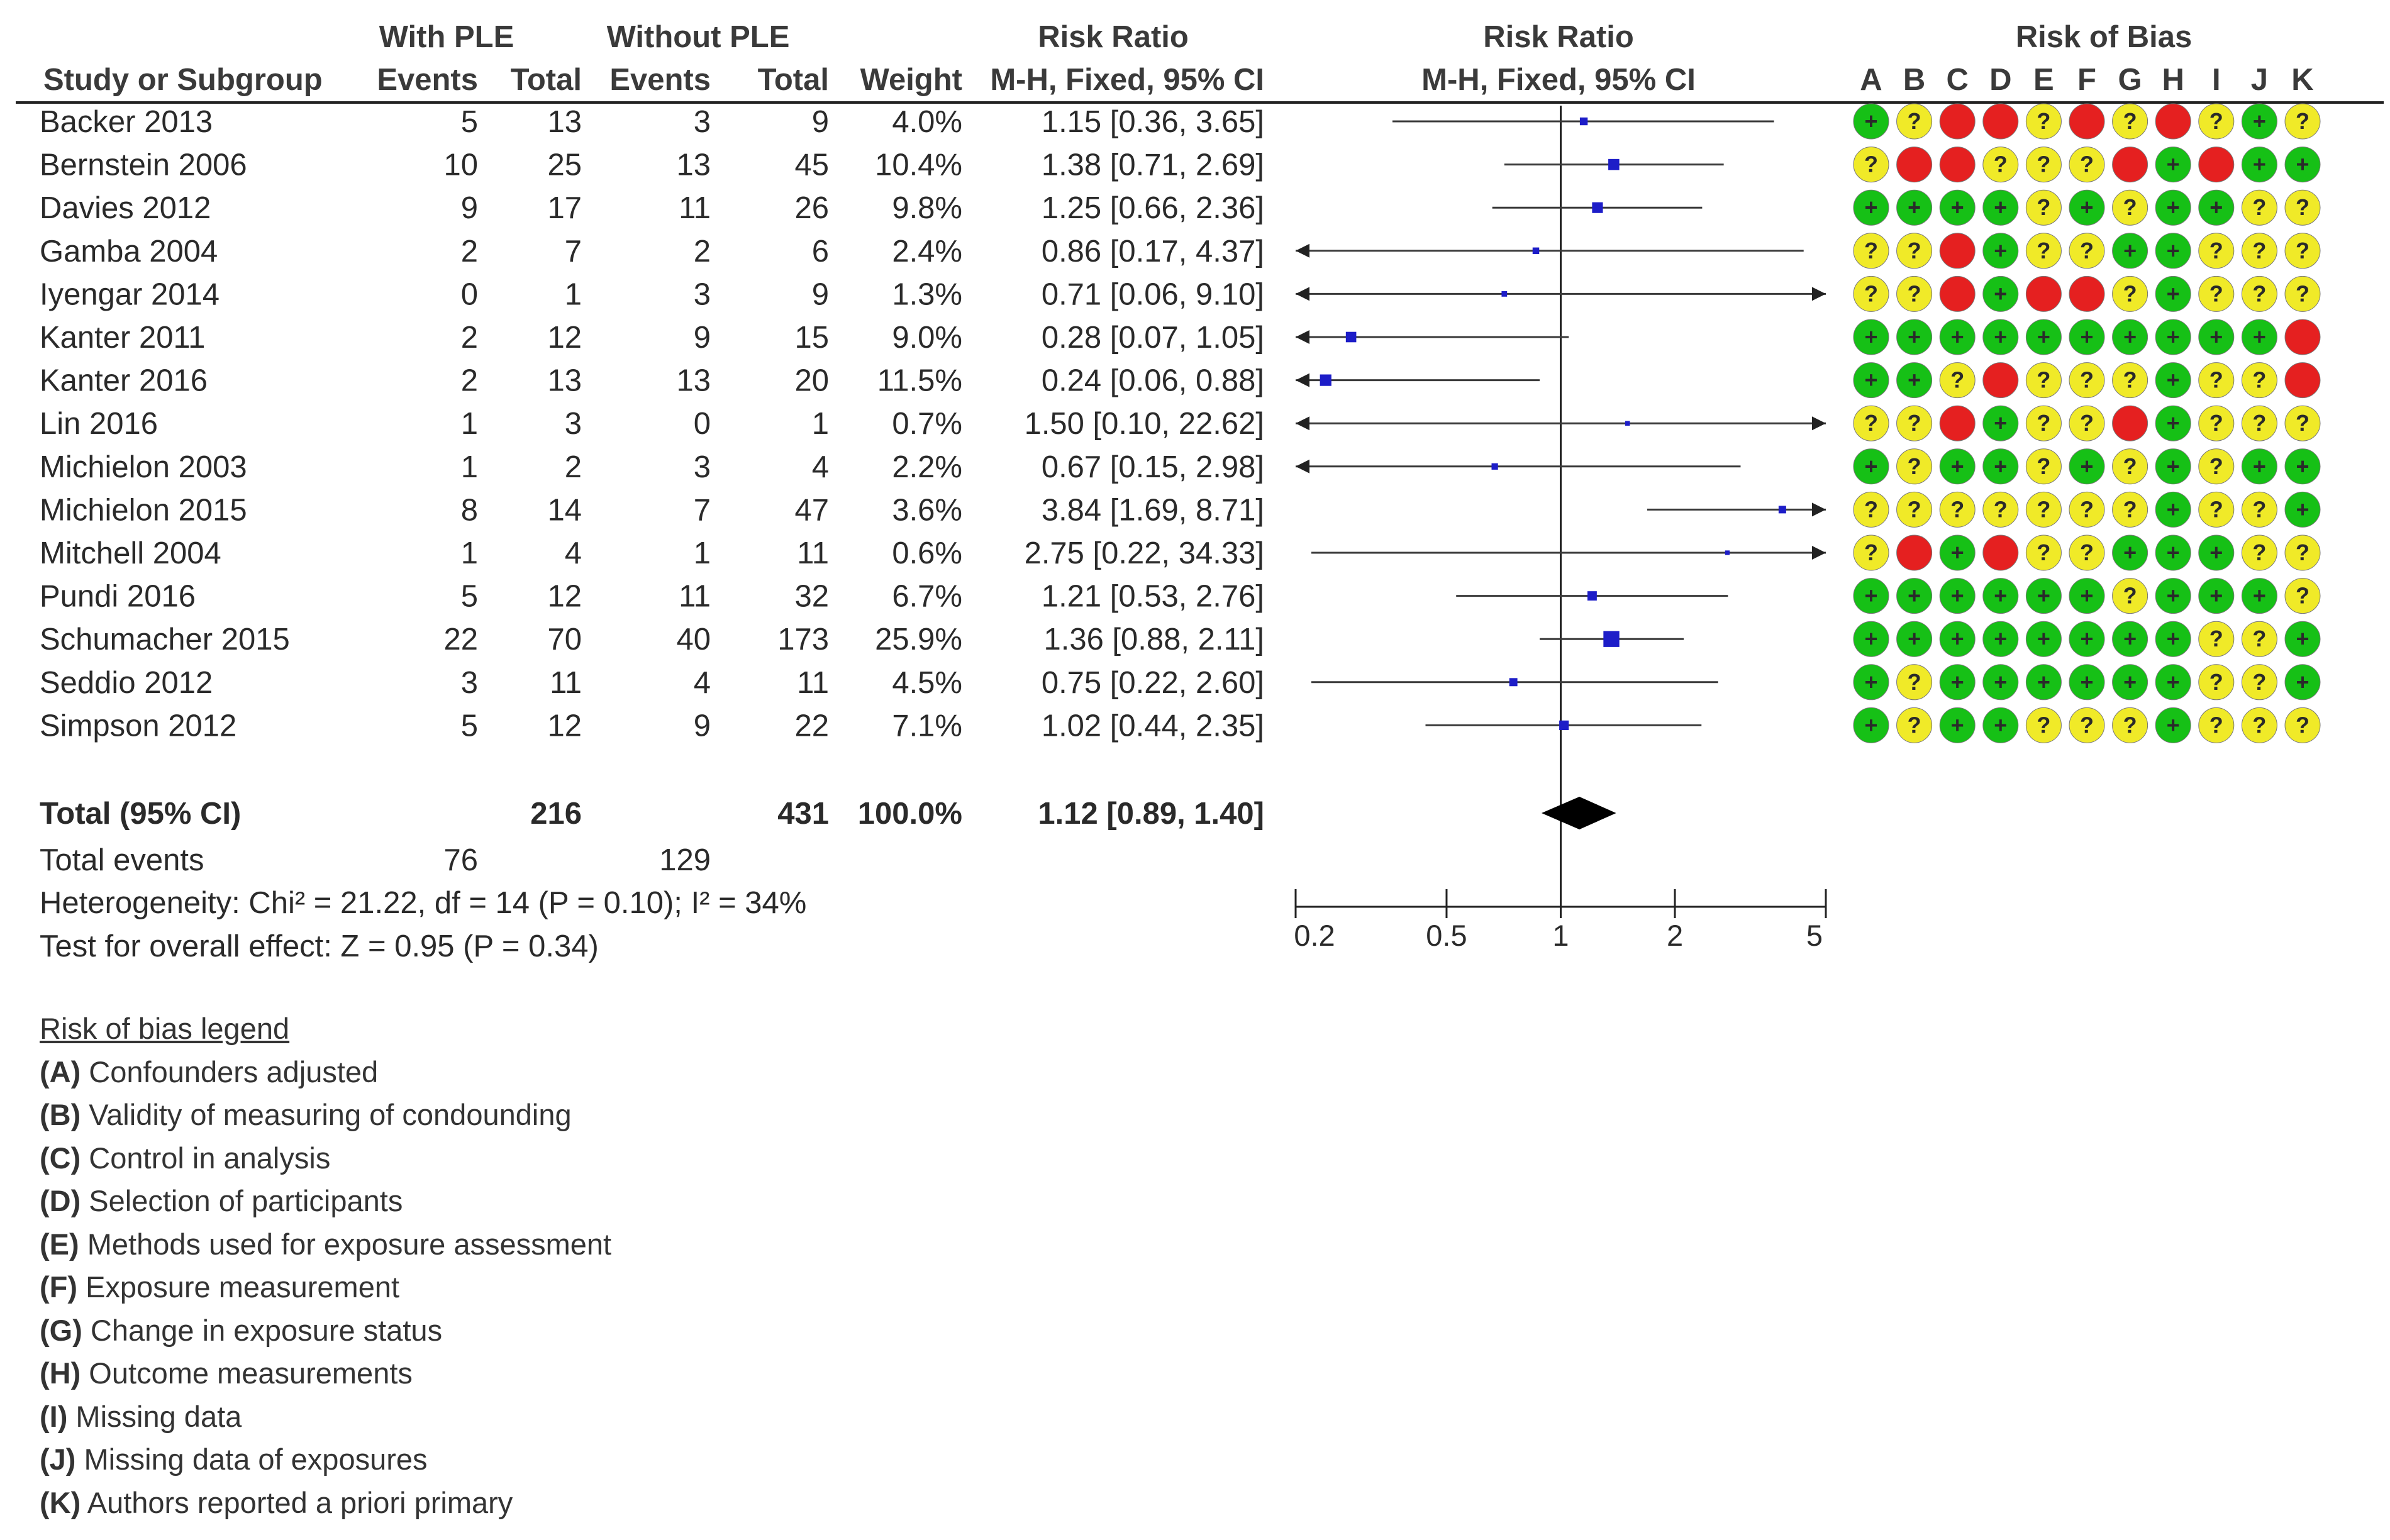  Describe the element at coordinates (1302, 380) in the screenshot. I see `ci-arrow-left` at that location.